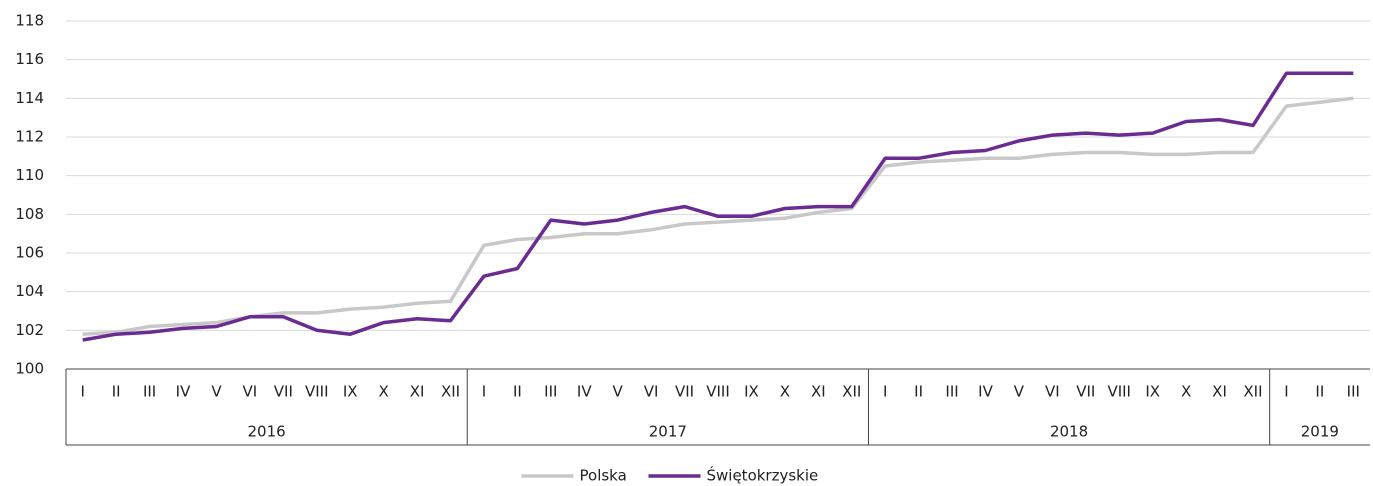 This screenshot has height=486, width=1373. Describe the element at coordinates (29, 98) in the screenshot. I see `y-tick-label: 114` at that location.